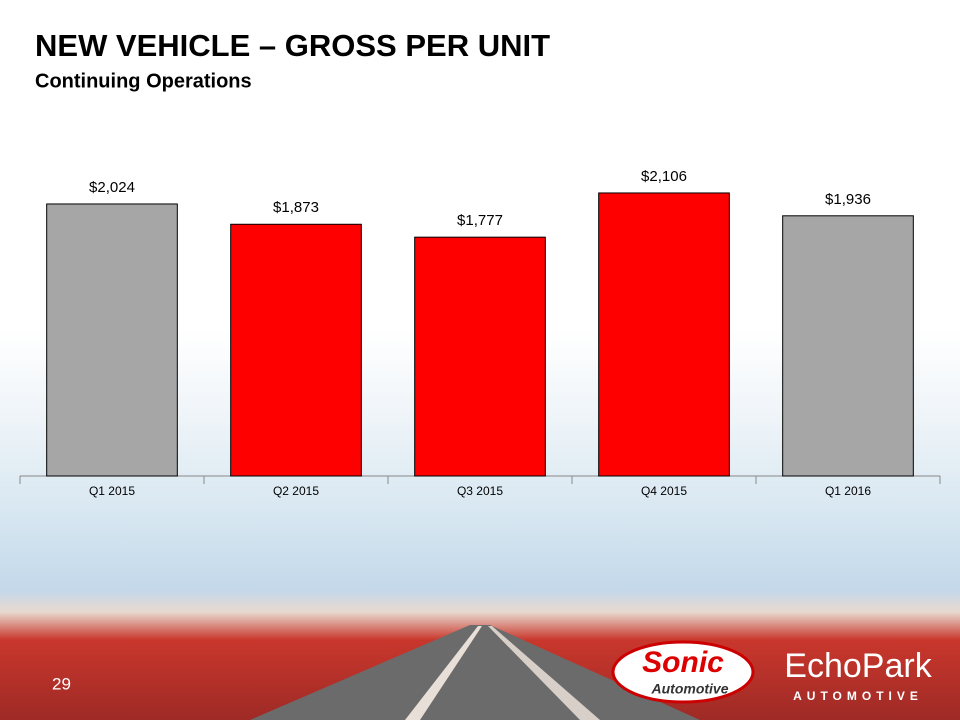 The width and height of the screenshot is (960, 720). Describe the element at coordinates (112, 491) in the screenshot. I see `x-tick-label: Q1 2015` at that location.